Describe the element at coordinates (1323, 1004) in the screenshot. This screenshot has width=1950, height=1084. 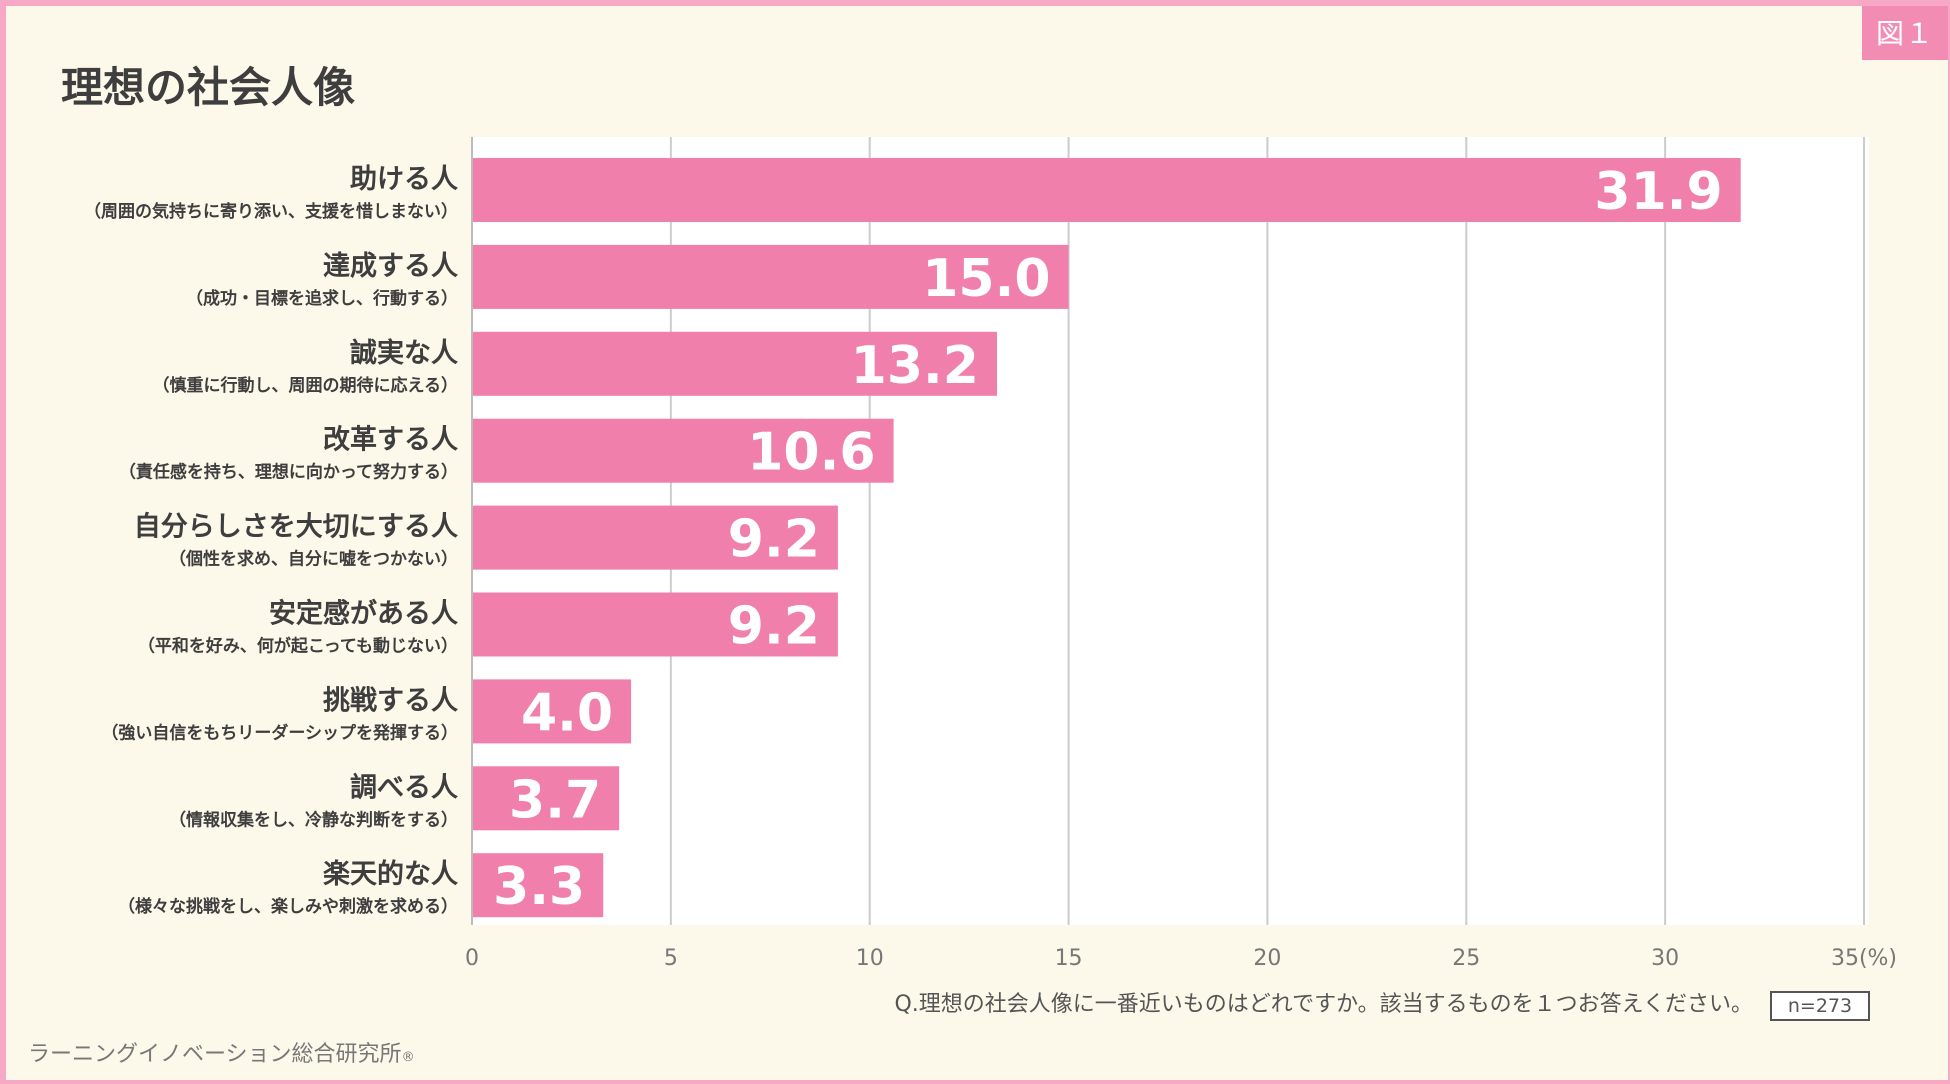
I see `survey-question: Q.理想の社会人像に一番近いものはどれですか。該当するものを１つお答えください。` at that location.